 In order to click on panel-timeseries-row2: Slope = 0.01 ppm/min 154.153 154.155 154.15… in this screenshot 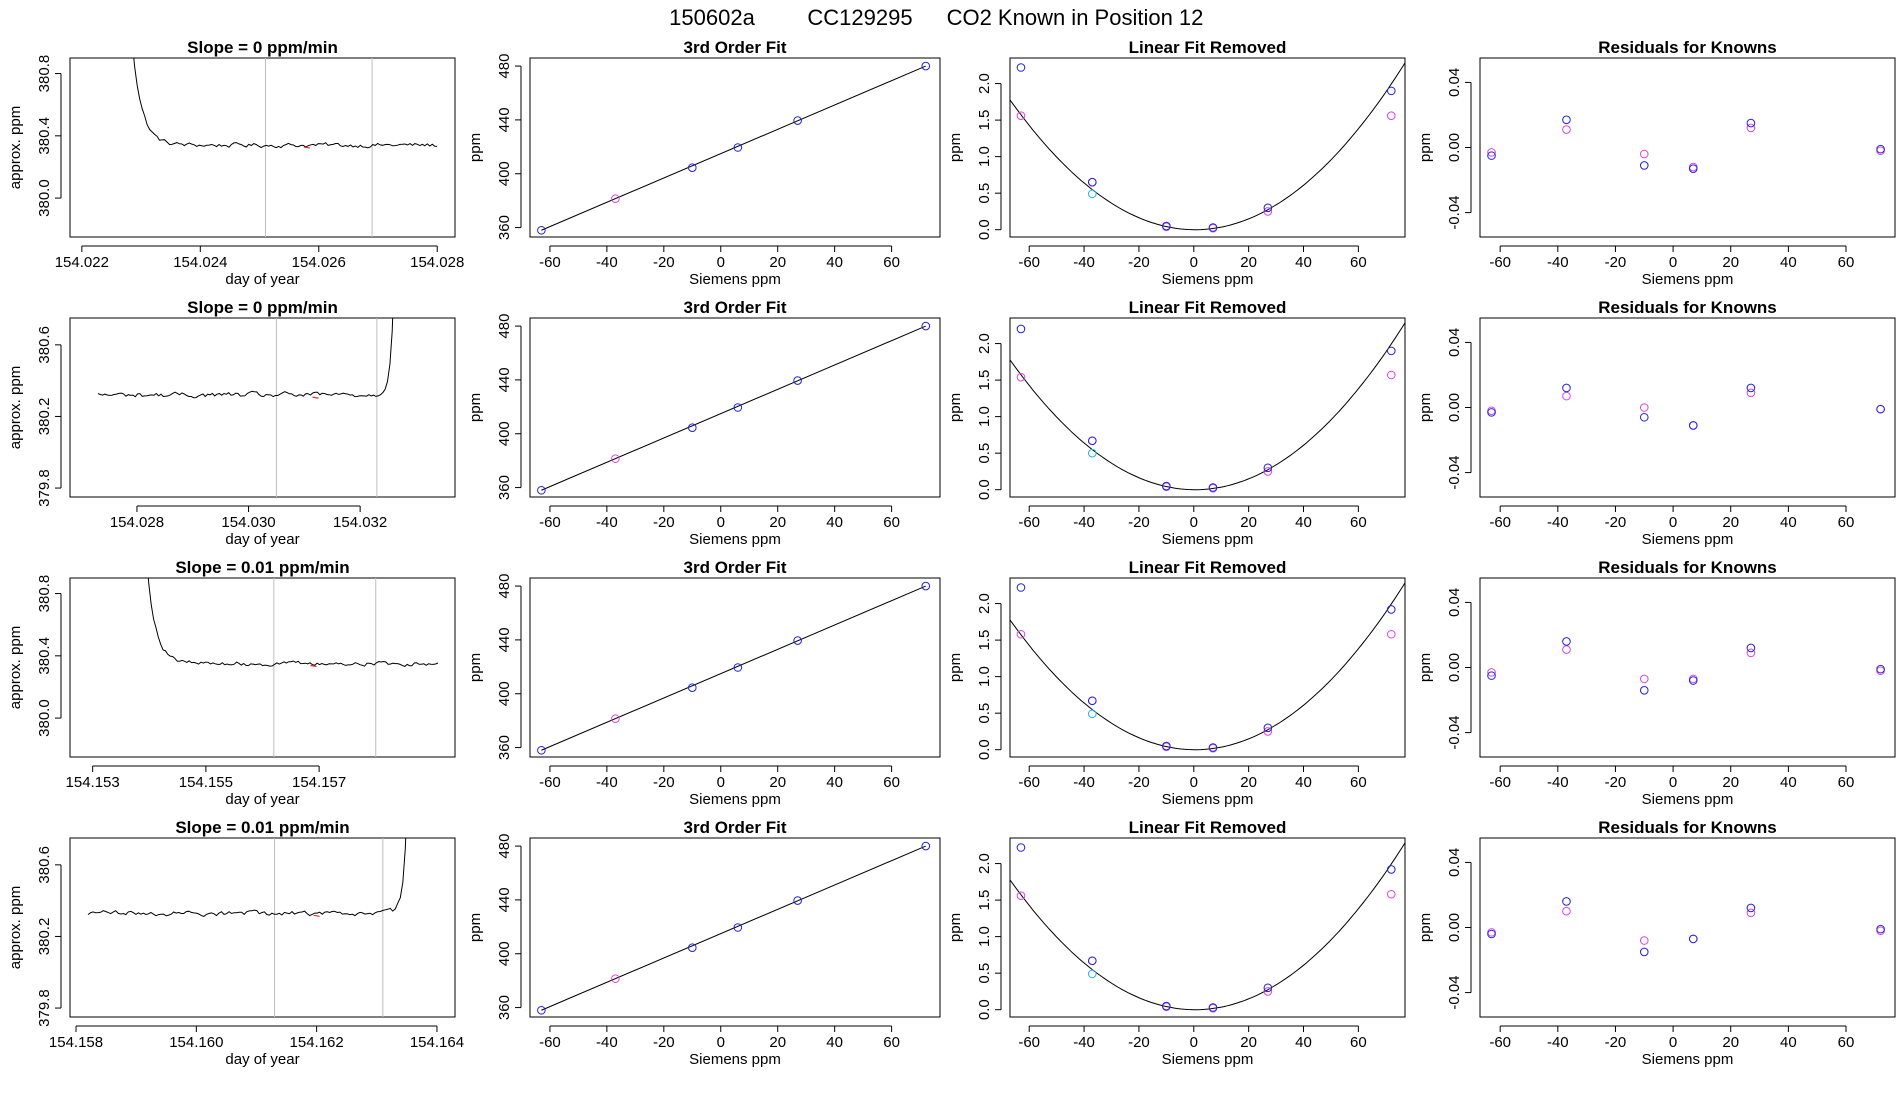, I will do `click(231, 683)`.